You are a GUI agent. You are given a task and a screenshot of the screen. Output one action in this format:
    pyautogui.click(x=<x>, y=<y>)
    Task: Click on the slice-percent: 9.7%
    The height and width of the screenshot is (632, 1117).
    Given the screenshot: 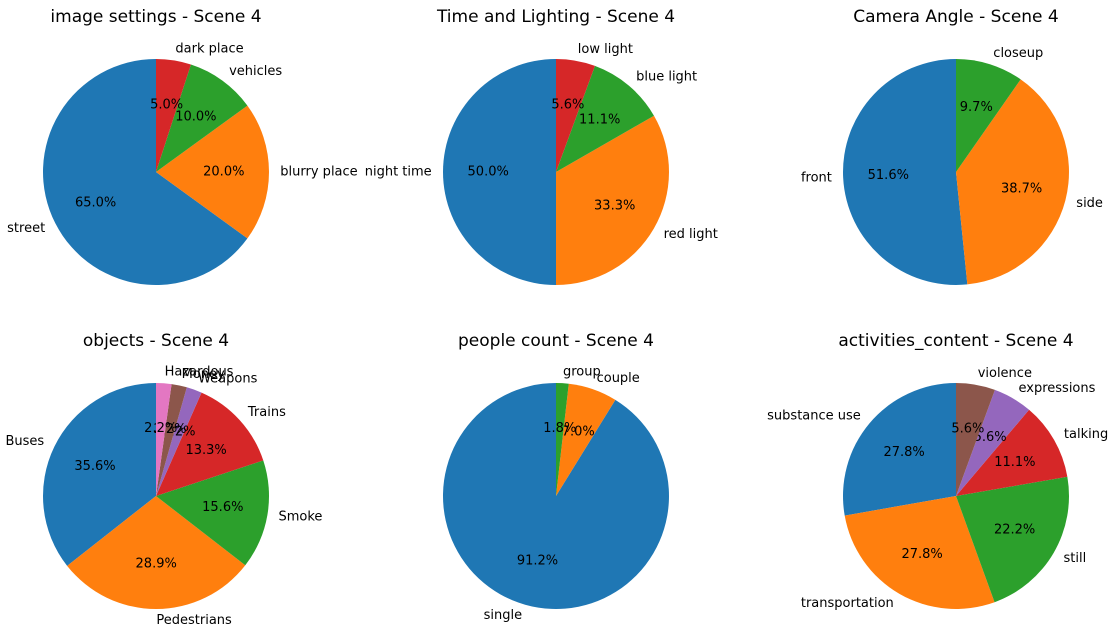 What is the action you would take?
    pyautogui.click(x=976, y=107)
    